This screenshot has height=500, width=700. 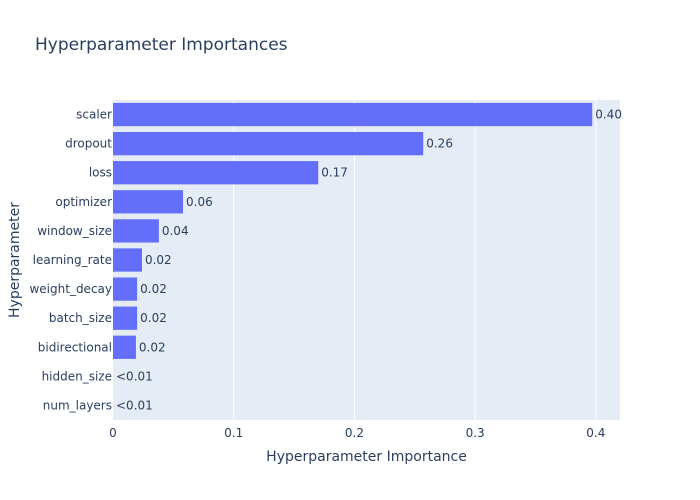 What do you see at coordinates (83, 202) in the screenshot?
I see `y-tick-label: optimizer` at bounding box center [83, 202].